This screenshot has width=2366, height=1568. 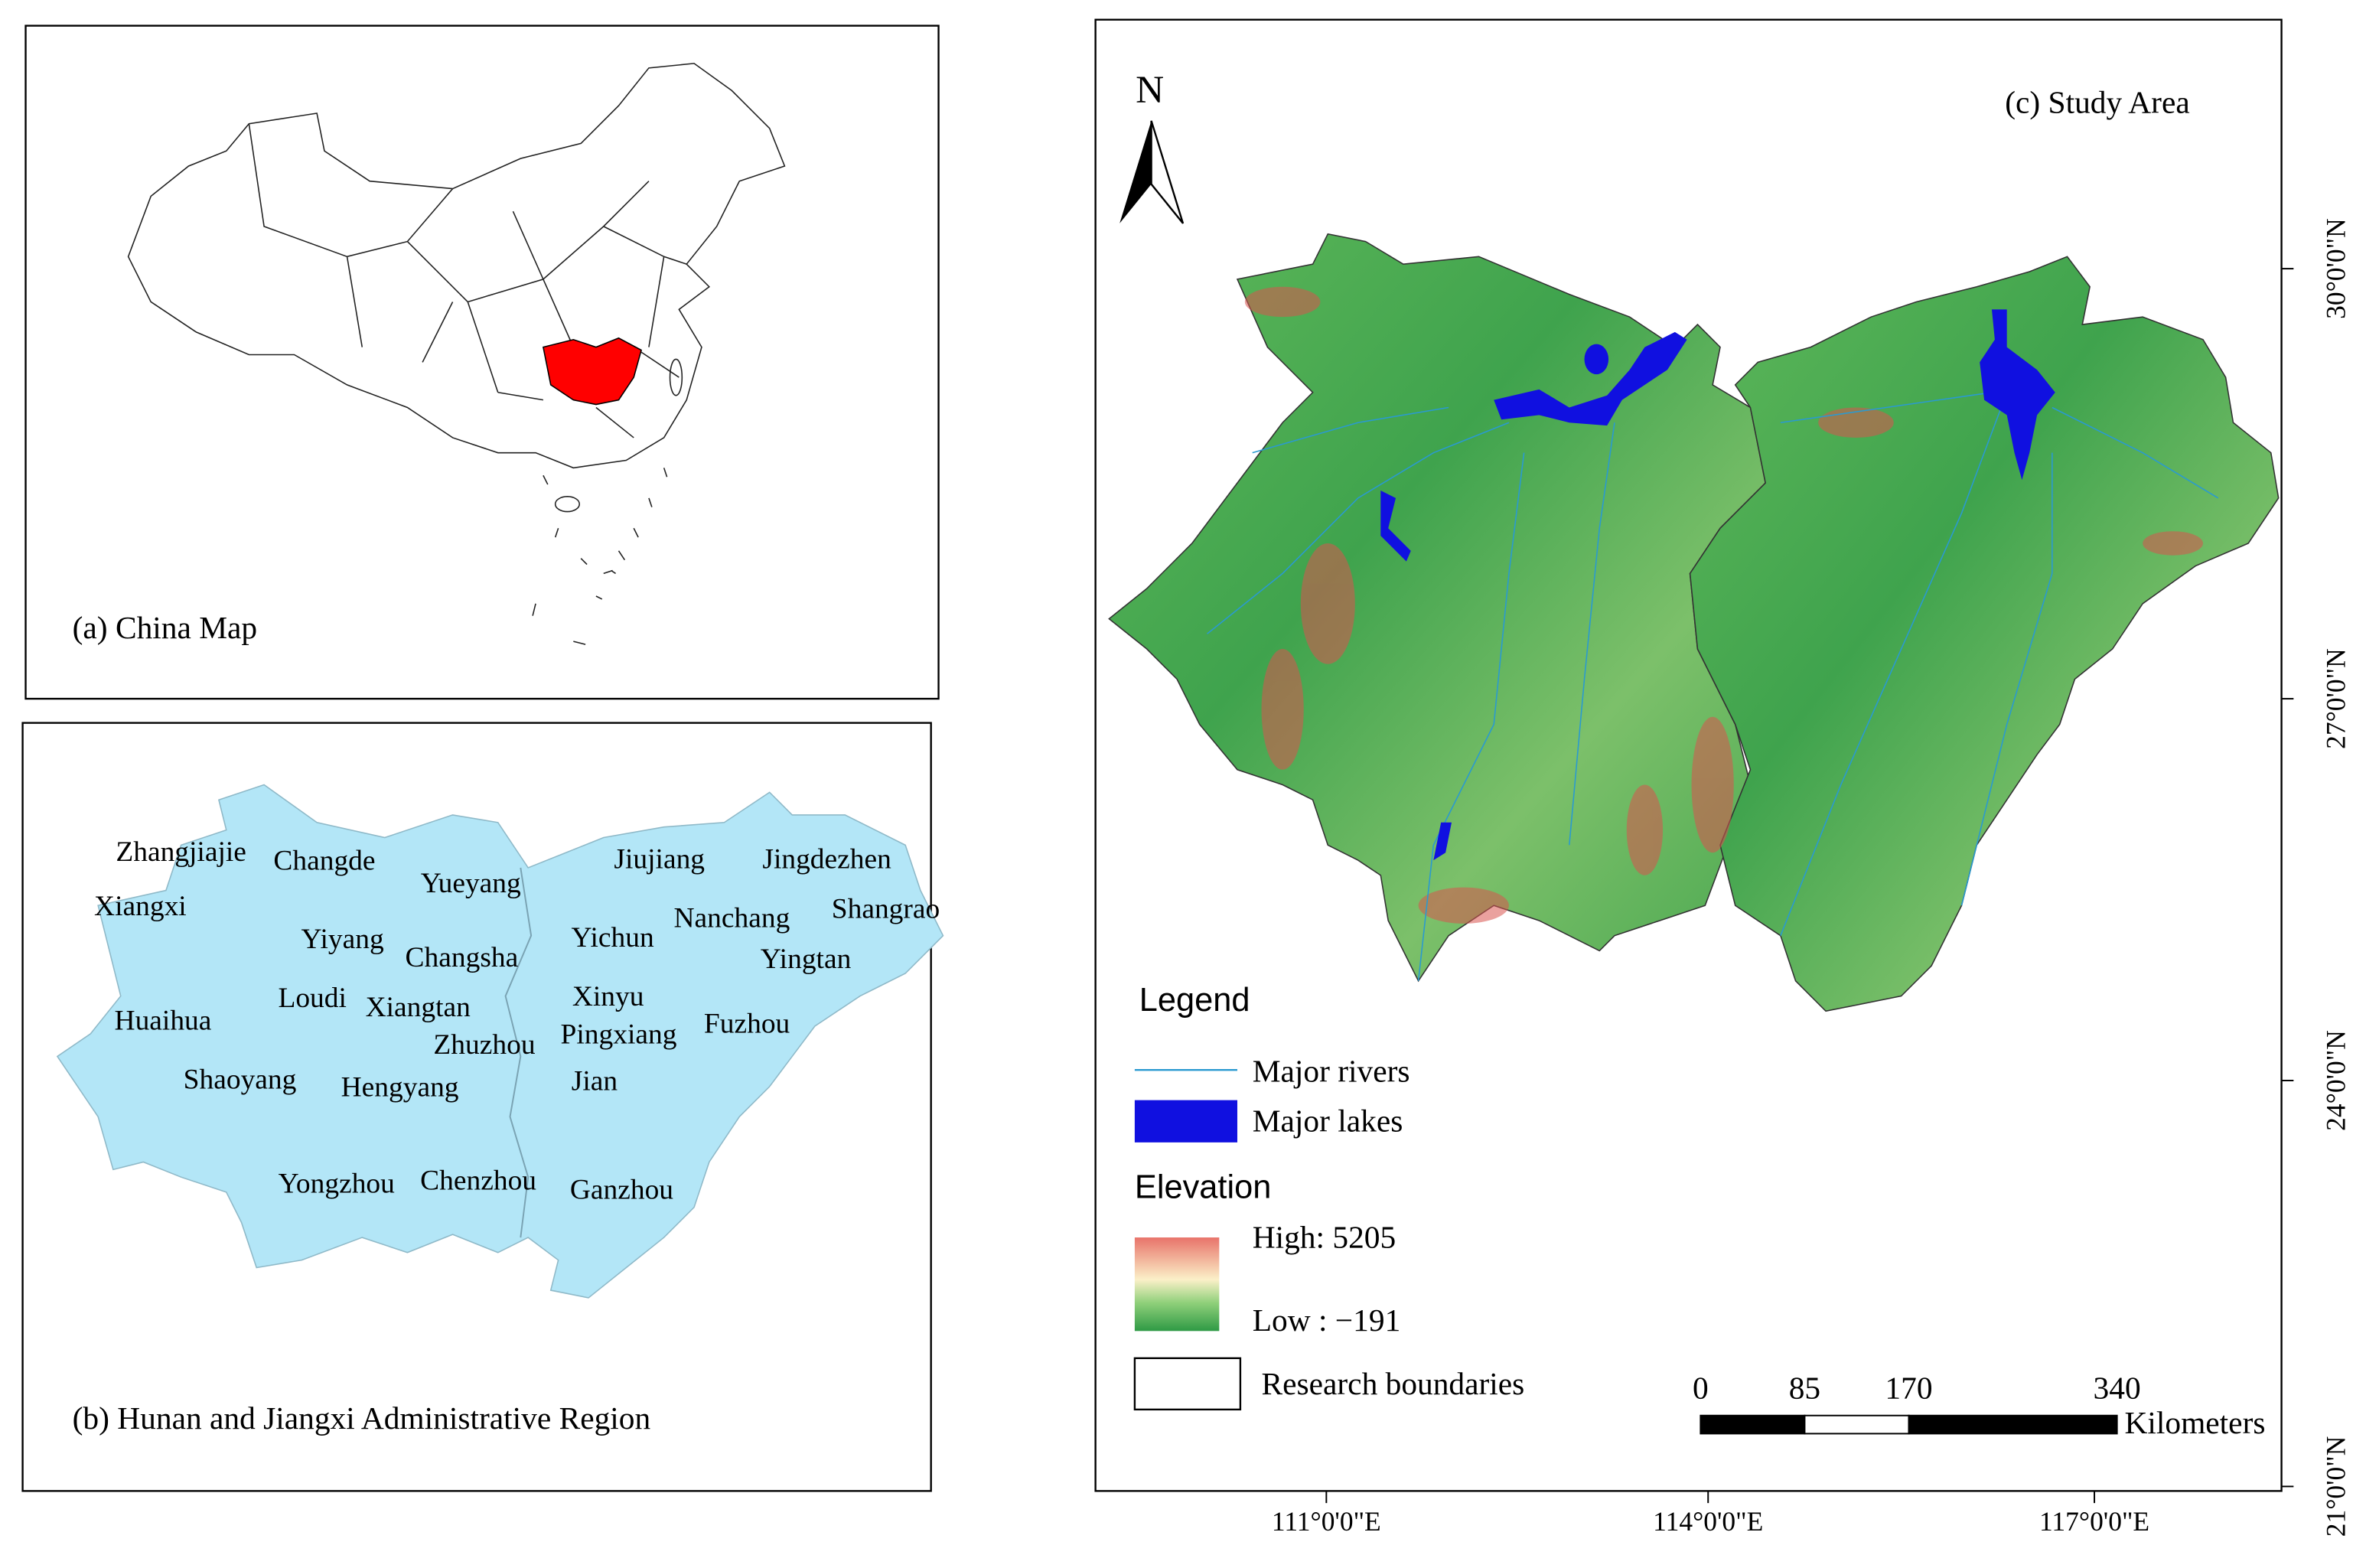 I want to click on north-label: N, so click(x=1150, y=90).